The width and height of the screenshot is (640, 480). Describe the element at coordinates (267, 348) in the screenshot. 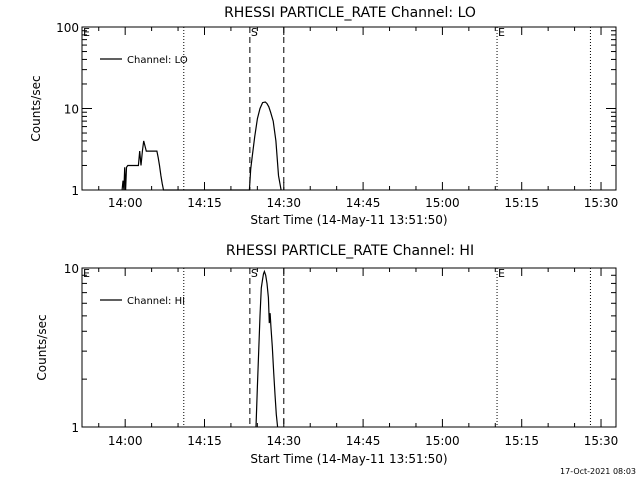

I see `series-line-hi` at that location.